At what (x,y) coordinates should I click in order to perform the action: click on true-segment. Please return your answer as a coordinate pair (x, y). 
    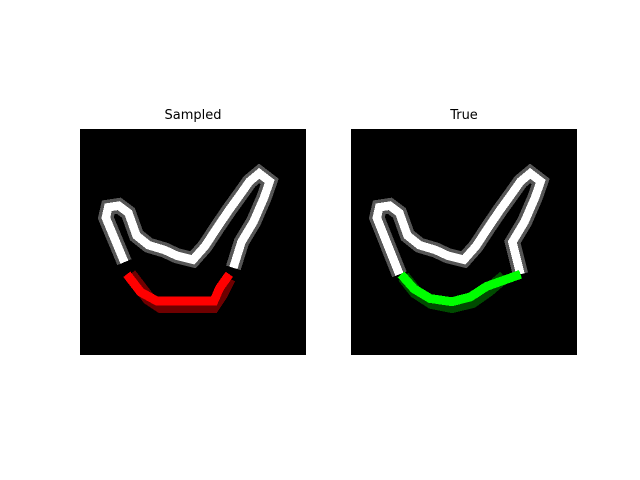
    Looking at the image, I should click on (459, 288).